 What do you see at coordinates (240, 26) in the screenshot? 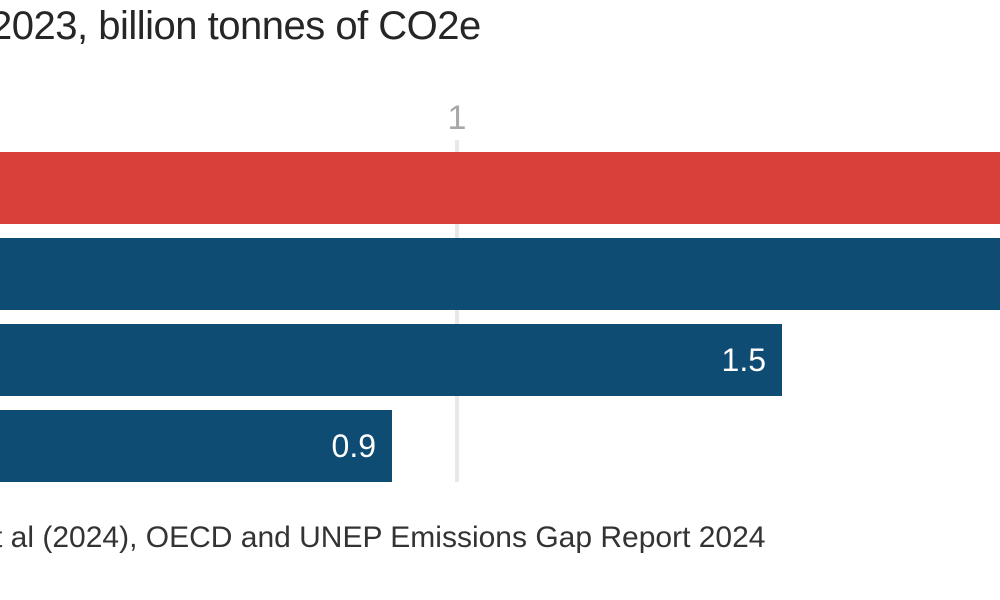
I see `chart-title: 2023, billion tonnes of CO2e` at bounding box center [240, 26].